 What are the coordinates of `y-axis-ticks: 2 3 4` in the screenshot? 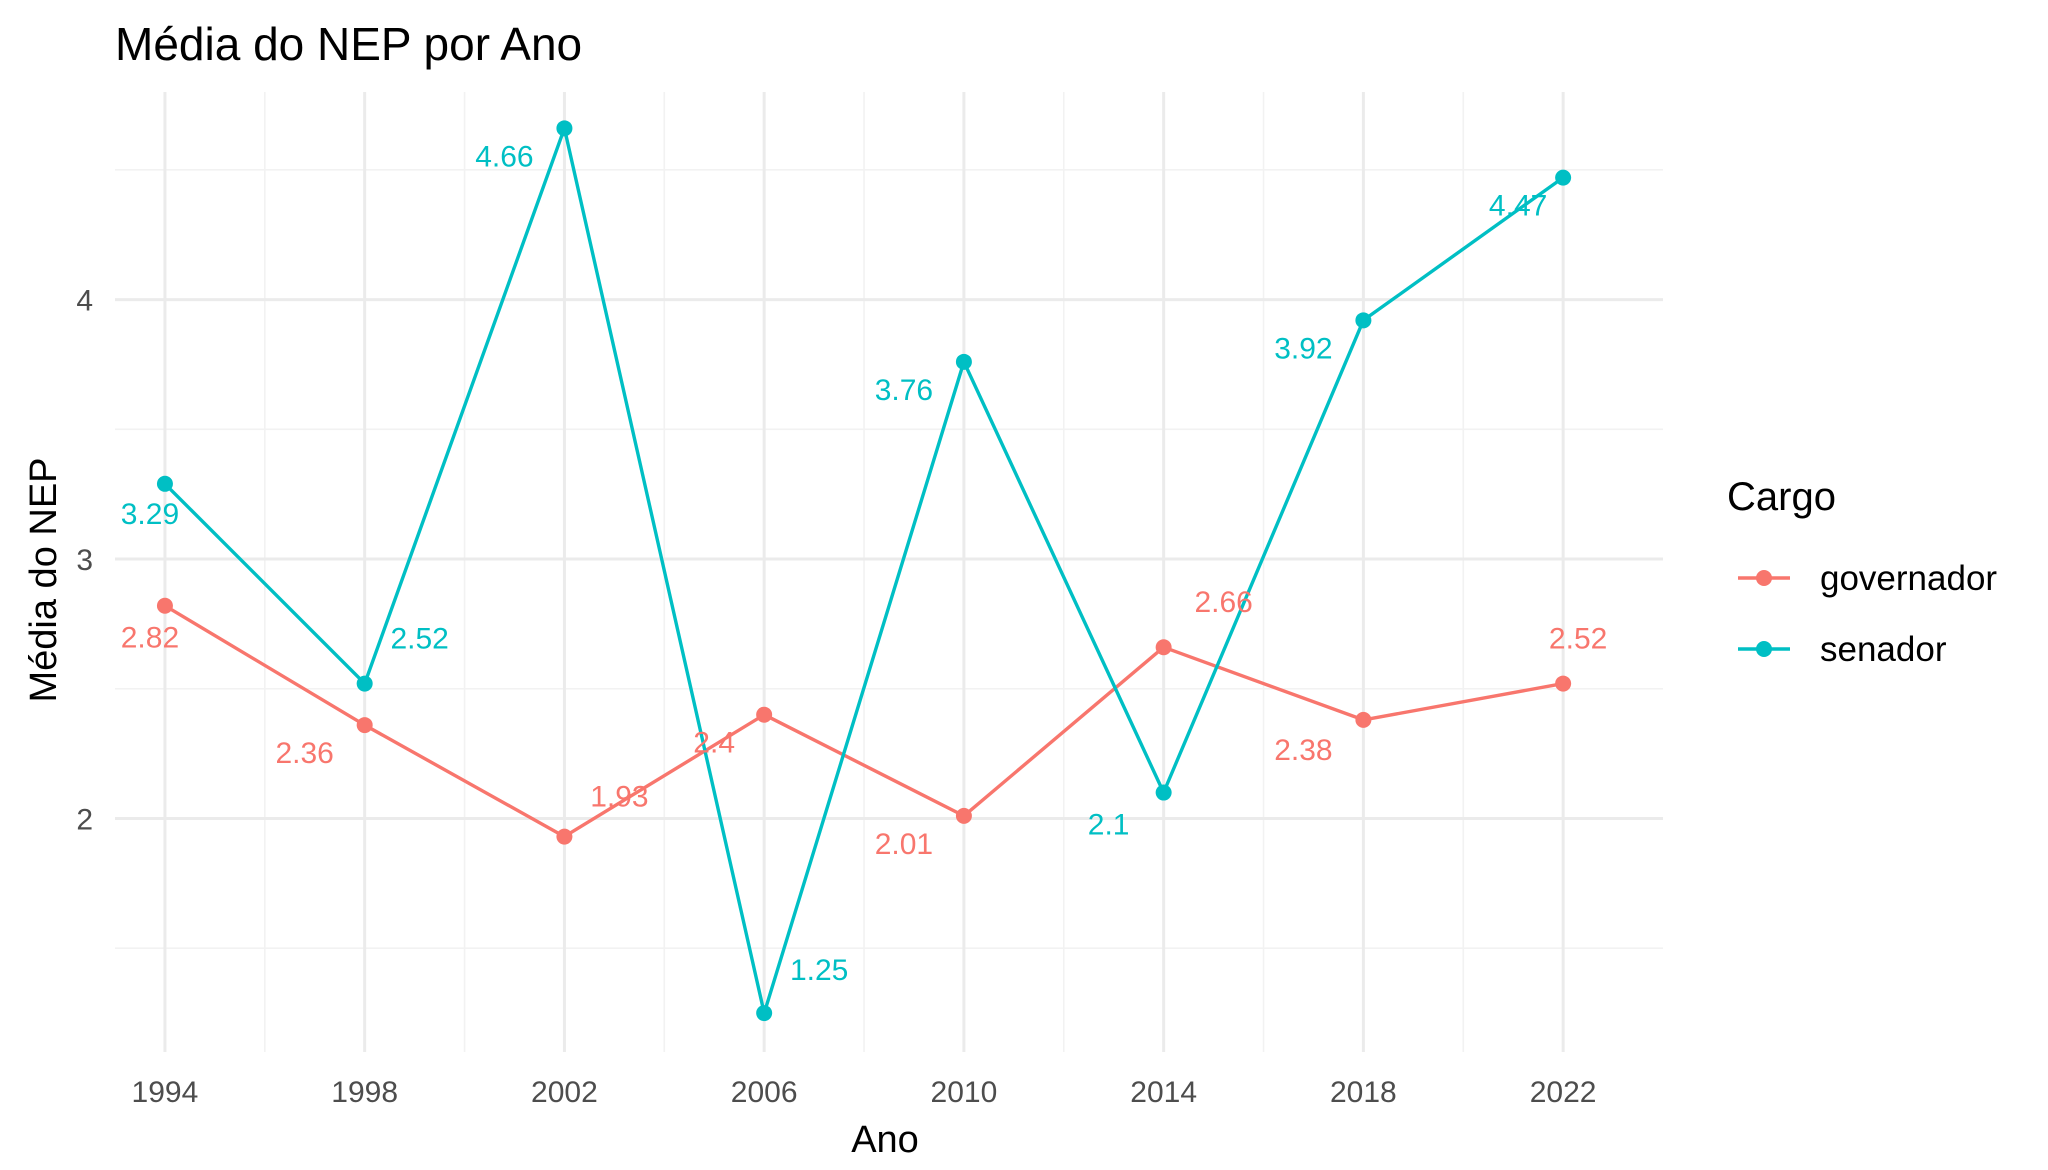 It's located at (84, 561).